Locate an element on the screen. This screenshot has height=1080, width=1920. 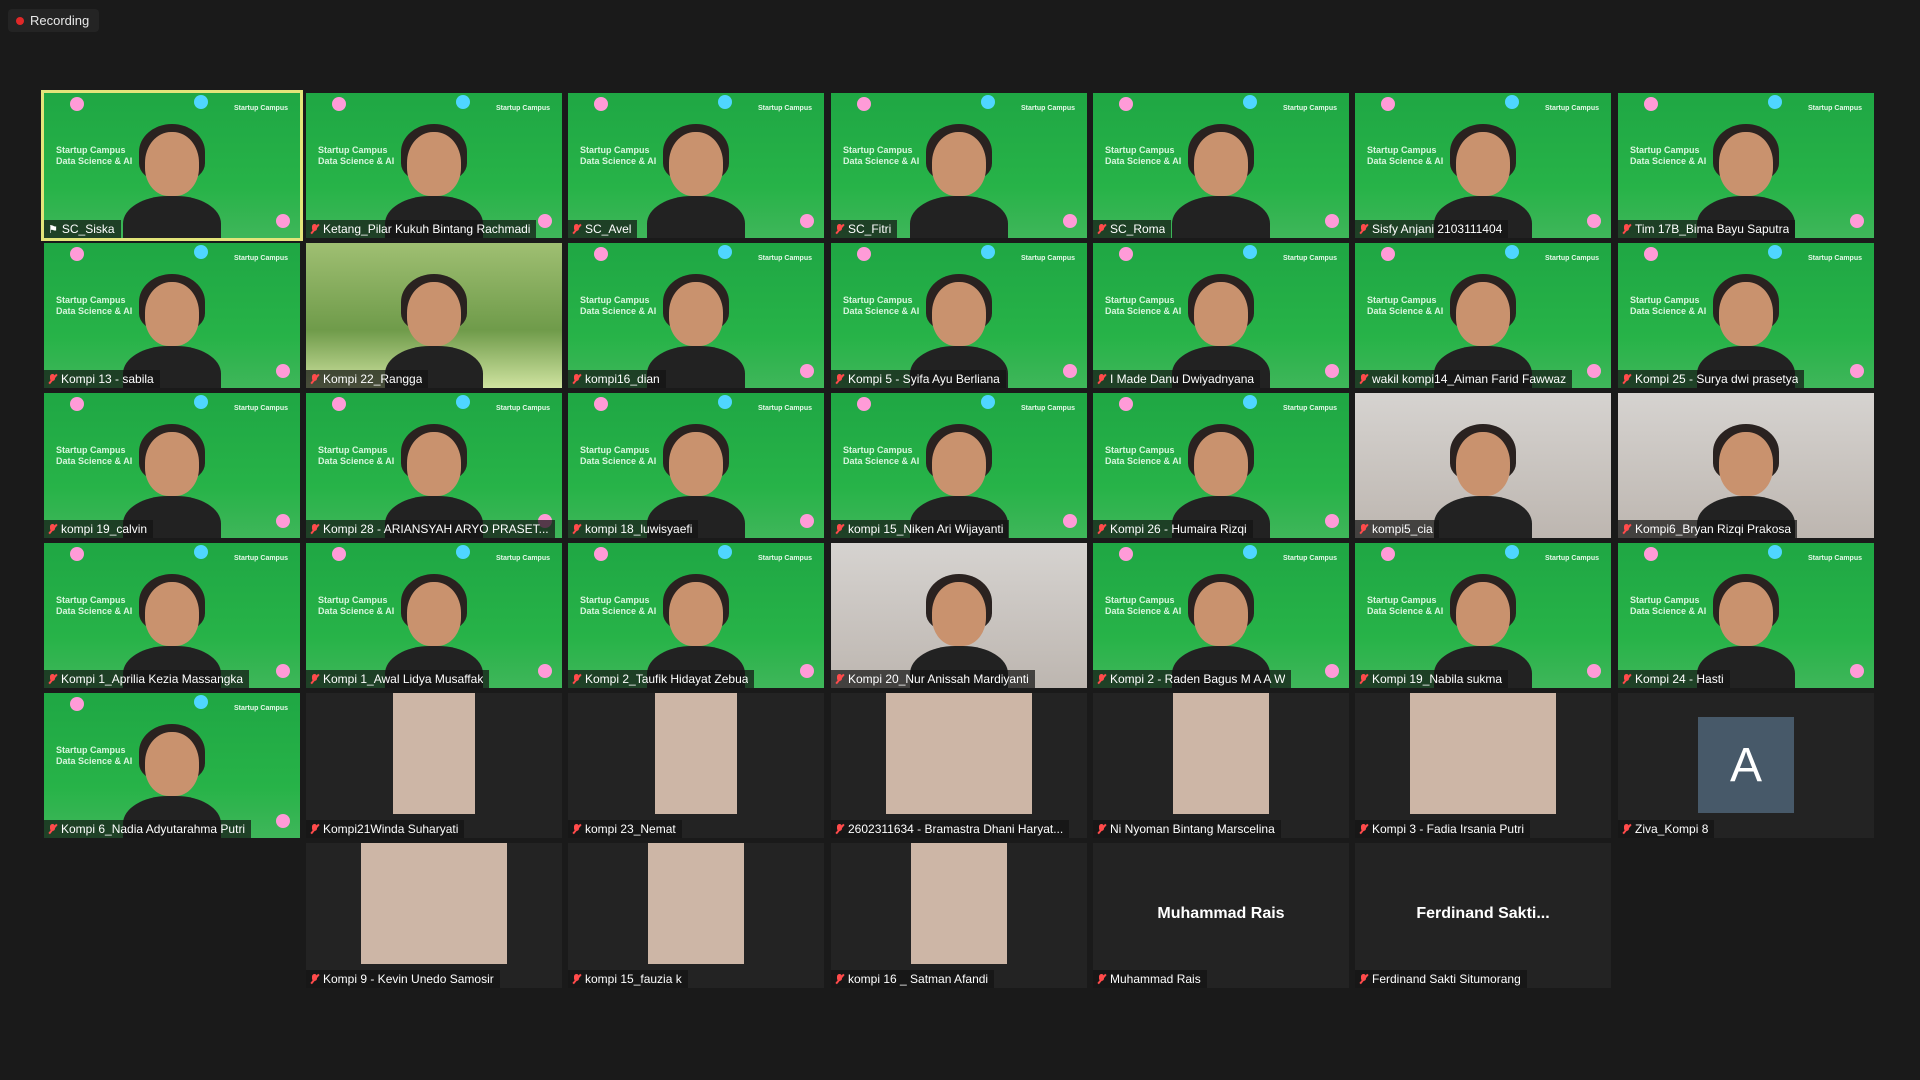
participant-name: Ferdinand Sakti Situmorang is located at coordinates (1446, 979).